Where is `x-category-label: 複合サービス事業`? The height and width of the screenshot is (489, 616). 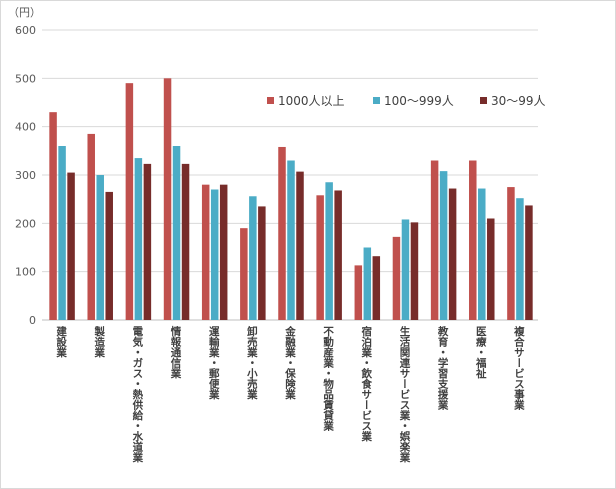
x-category-label: 複合サービス事業 is located at coordinates (519, 368).